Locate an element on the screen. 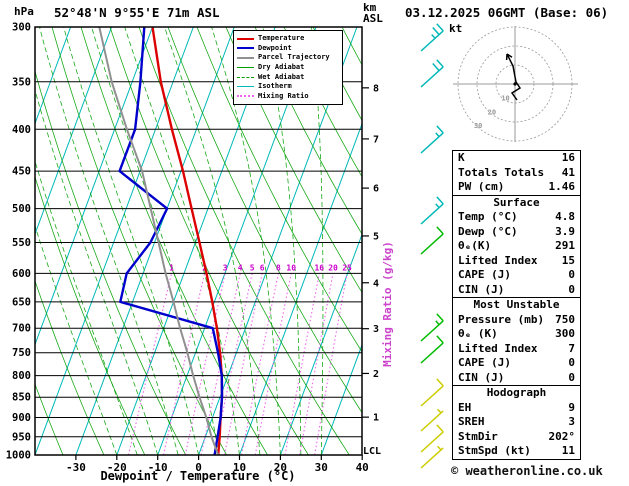 The image size is (629, 486). hodograph-trace is located at coordinates (514, 77).